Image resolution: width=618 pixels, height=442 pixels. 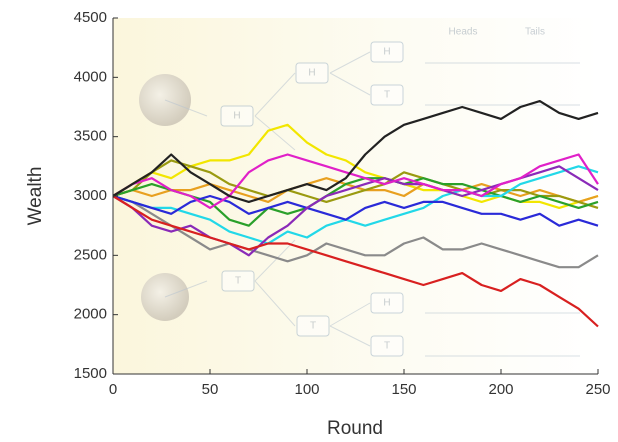 What do you see at coordinates (35, 196) in the screenshot?
I see `y-axis-title: Wealth` at bounding box center [35, 196].